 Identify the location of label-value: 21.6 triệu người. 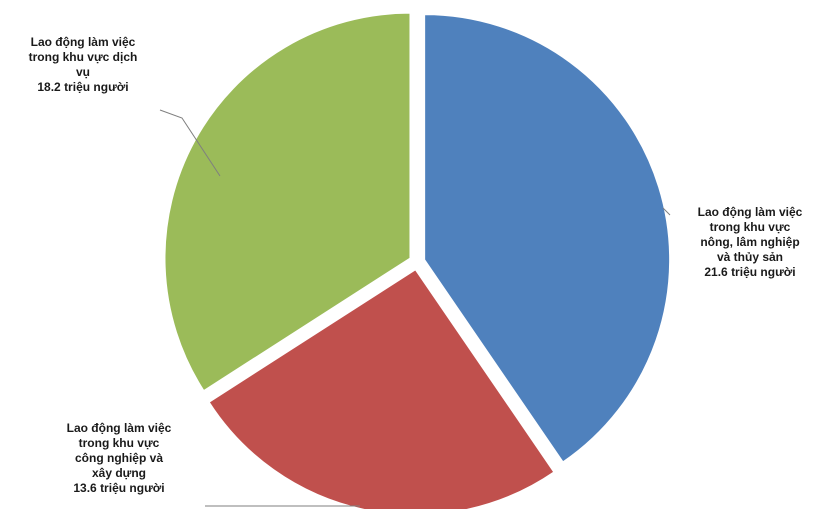
(750, 272).